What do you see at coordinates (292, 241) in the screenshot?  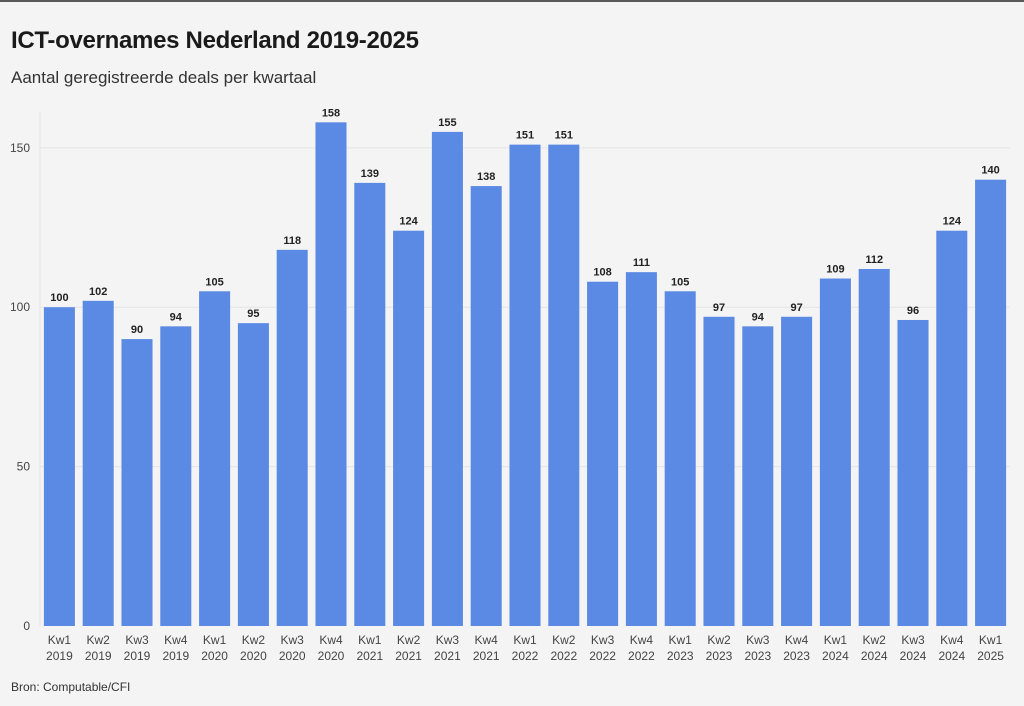 I see `data-label: 118` at bounding box center [292, 241].